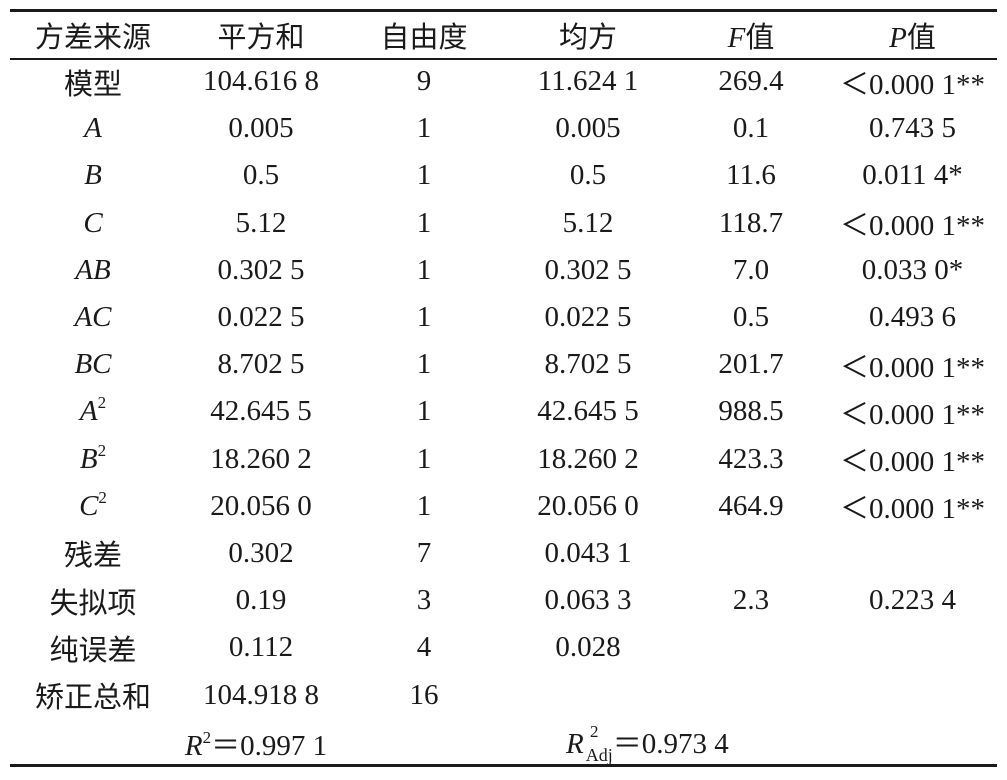 The width and height of the screenshot is (1007, 780). I want to click on row-sum-of-squares: 0.005, so click(261, 128).